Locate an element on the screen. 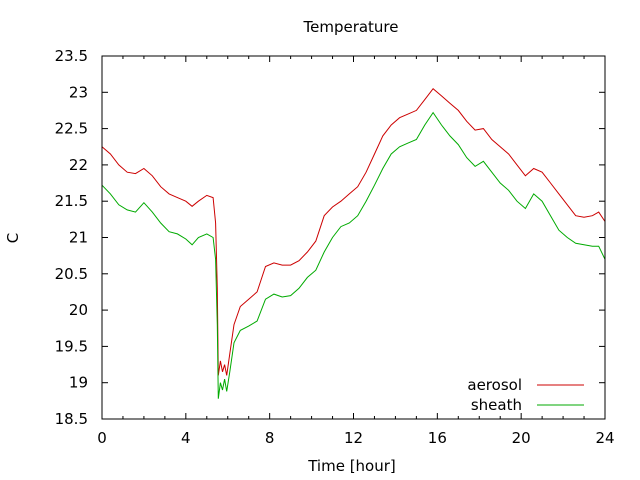 This screenshot has width=640, height=480. chart-title: Temperature is located at coordinates (350, 27).